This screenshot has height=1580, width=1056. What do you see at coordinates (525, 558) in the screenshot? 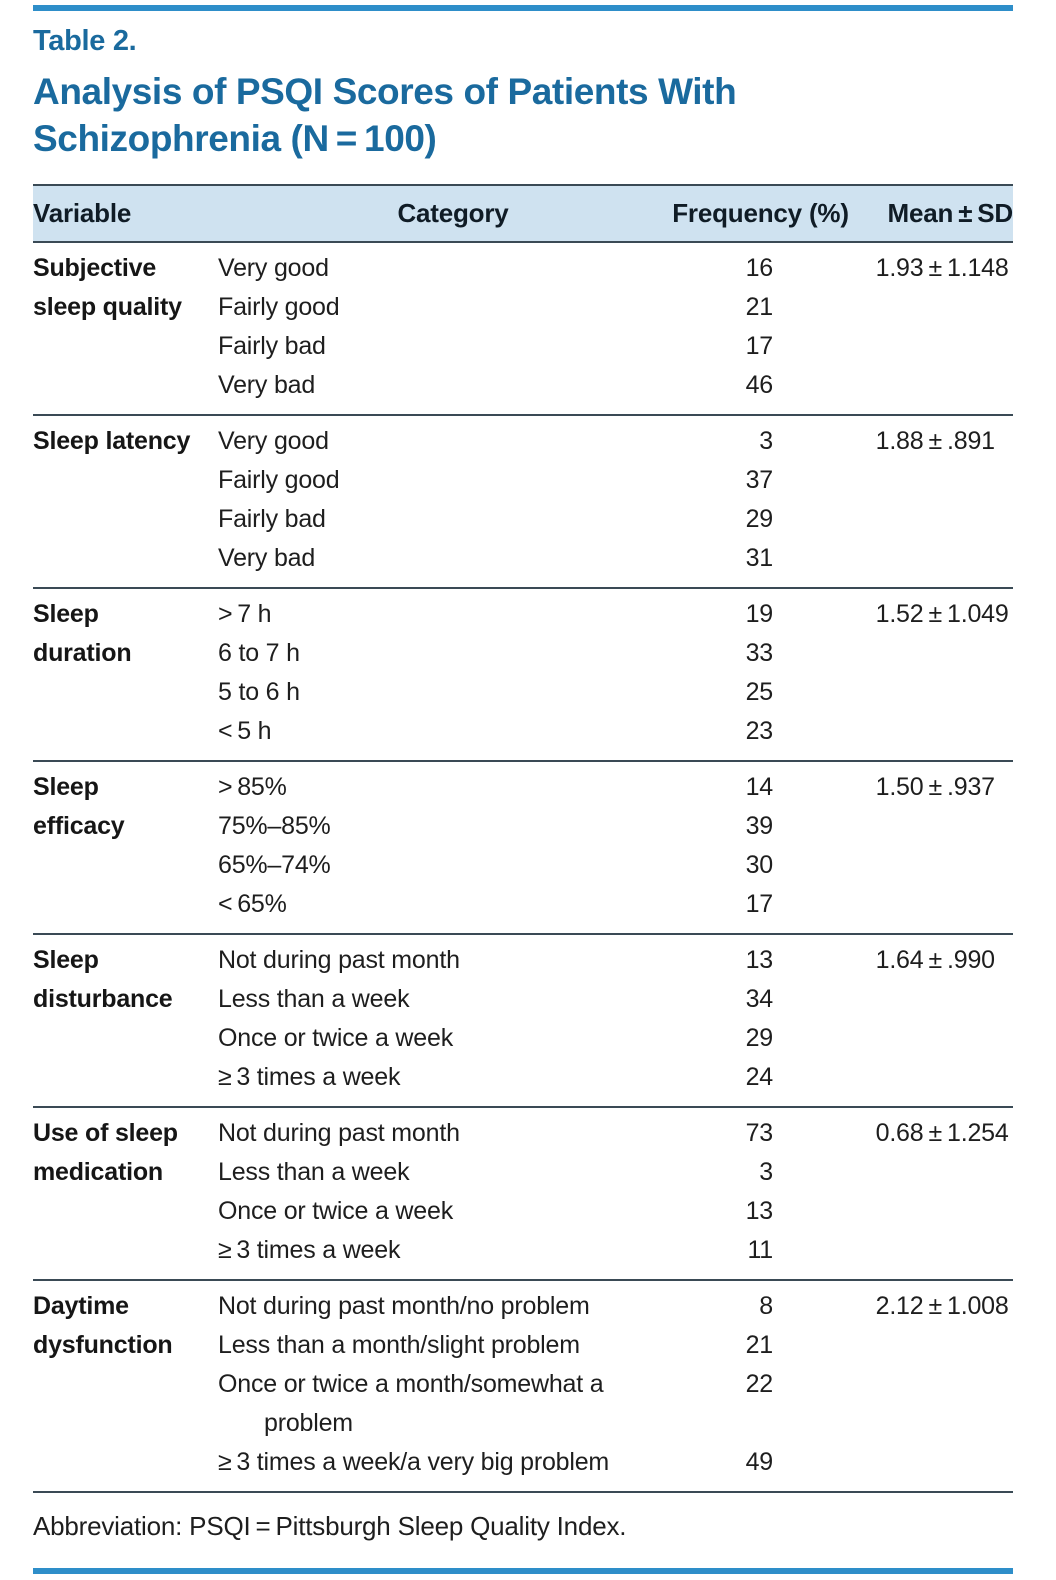
I see `table-row: Very bad 31` at bounding box center [525, 558].